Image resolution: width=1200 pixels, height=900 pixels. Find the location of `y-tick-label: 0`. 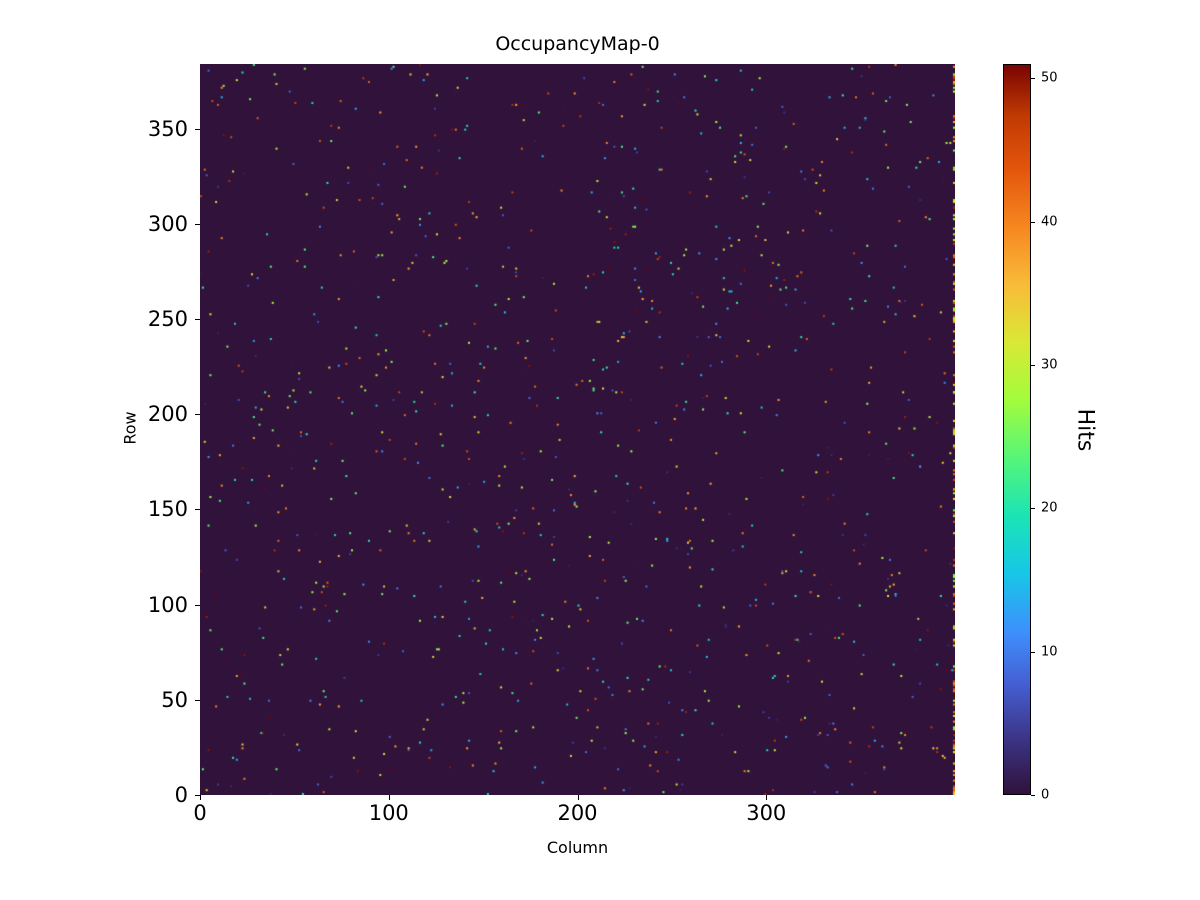

y-tick-label: 0 is located at coordinates (181, 795).